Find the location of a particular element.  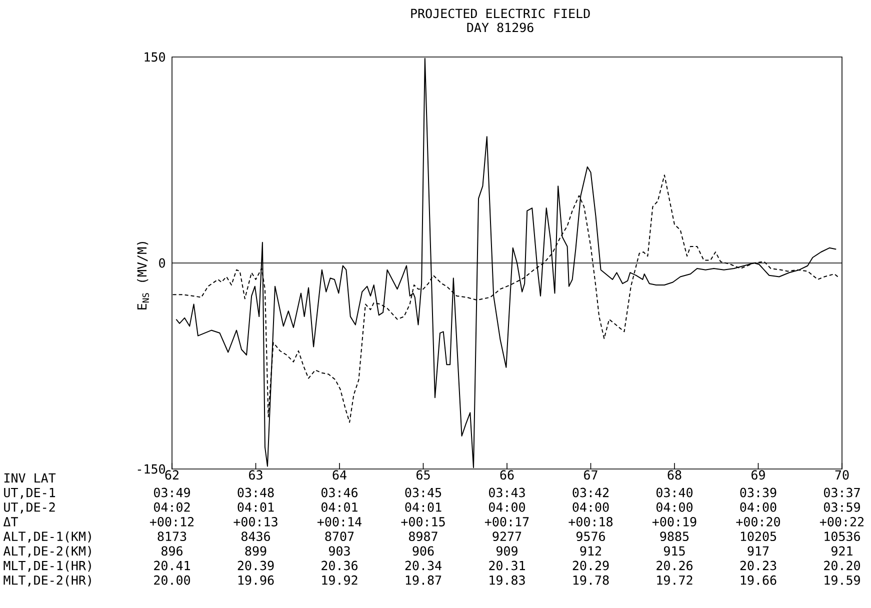

text: 9277 is located at coordinates (507, 537).